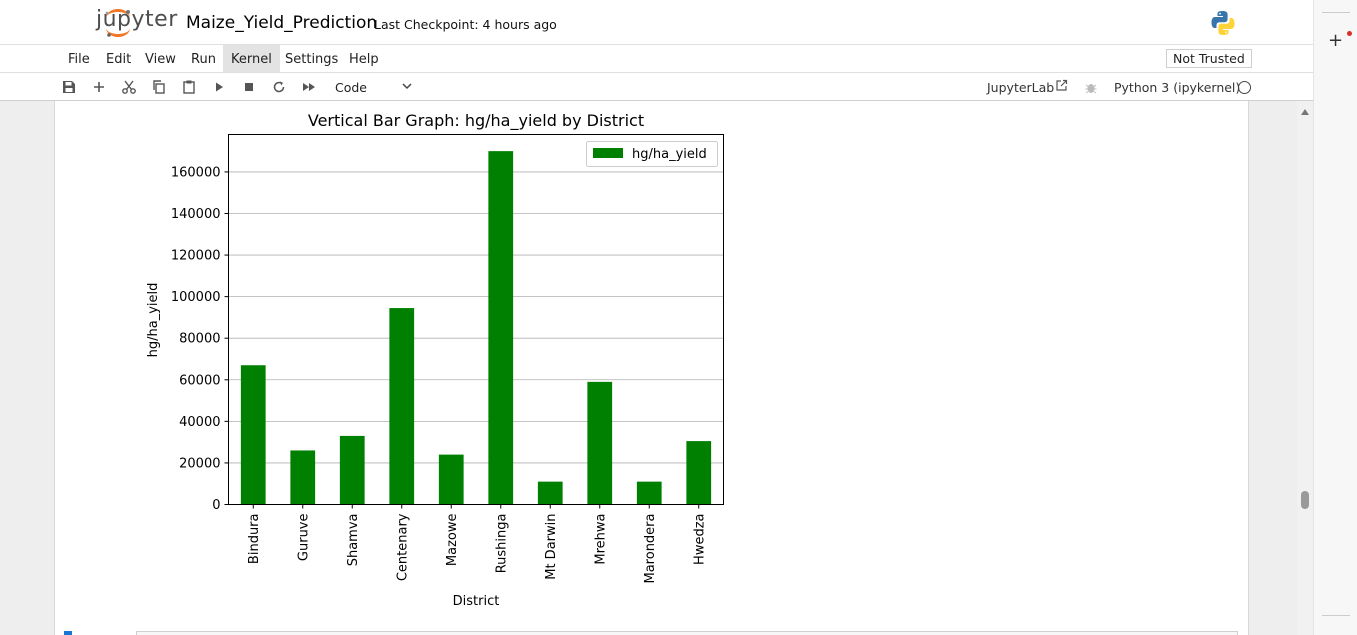 The height and width of the screenshot is (635, 1357). Describe the element at coordinates (1209, 58) in the screenshot. I see `not-trusted-button: Not Trusted` at that location.